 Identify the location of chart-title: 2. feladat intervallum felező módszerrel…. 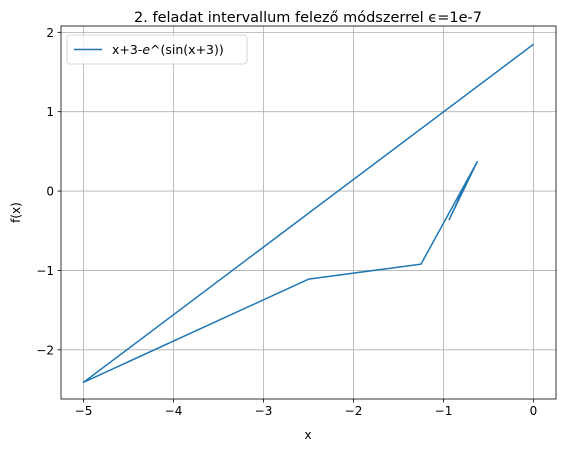
(308, 18).